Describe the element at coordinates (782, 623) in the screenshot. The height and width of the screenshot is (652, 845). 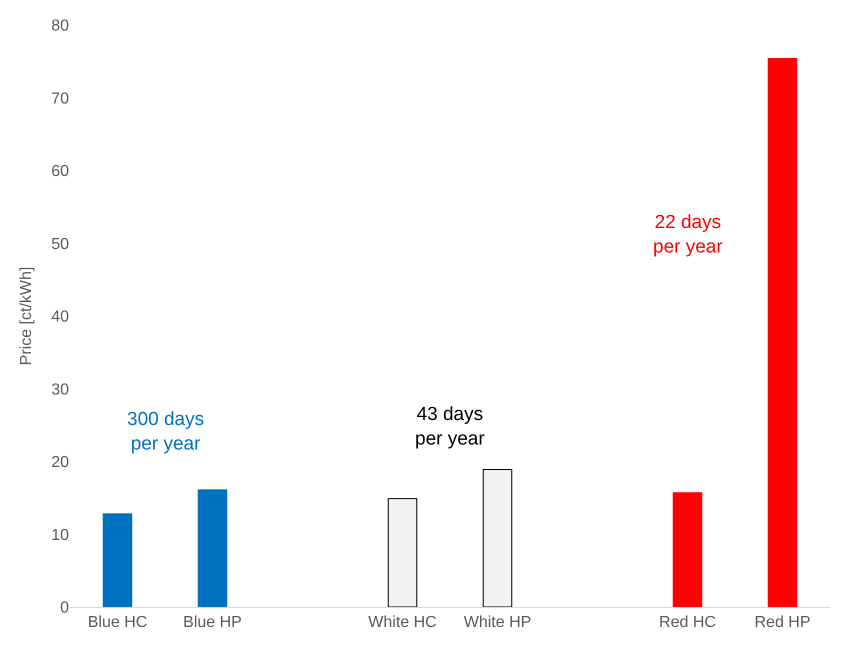
I see `x-tick-label: Red HP` at that location.